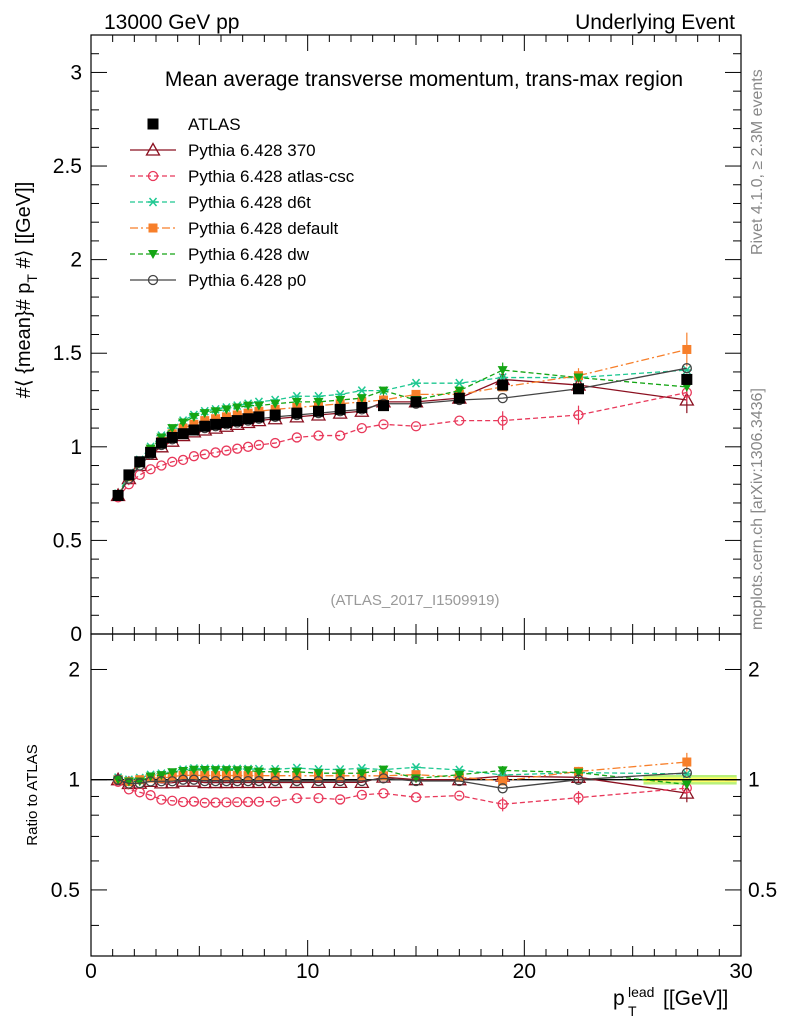 The width and height of the screenshot is (786, 1024). I want to click on point-d6t, so click(361, 391).